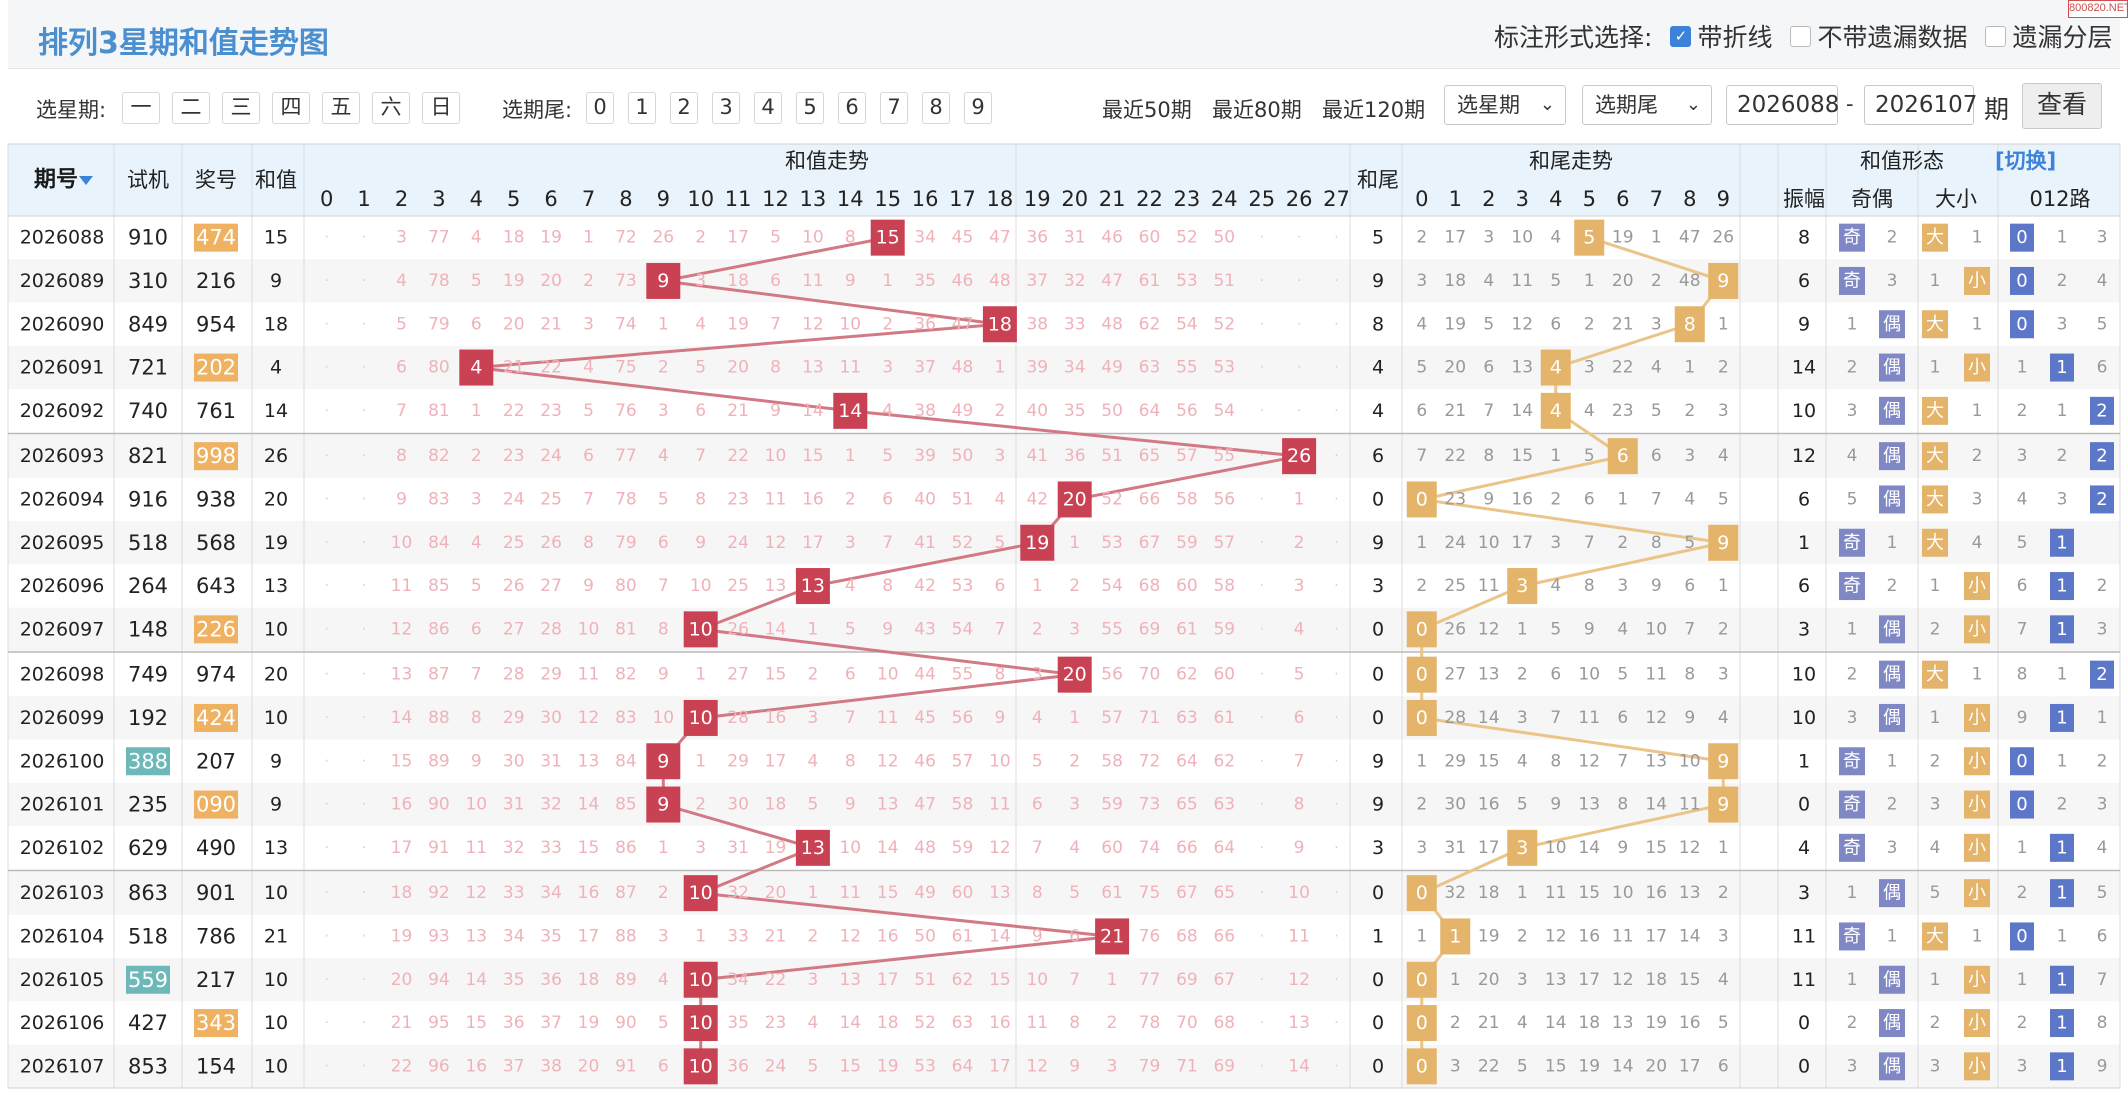  I want to click on sort-desc-icon, so click(86, 180).